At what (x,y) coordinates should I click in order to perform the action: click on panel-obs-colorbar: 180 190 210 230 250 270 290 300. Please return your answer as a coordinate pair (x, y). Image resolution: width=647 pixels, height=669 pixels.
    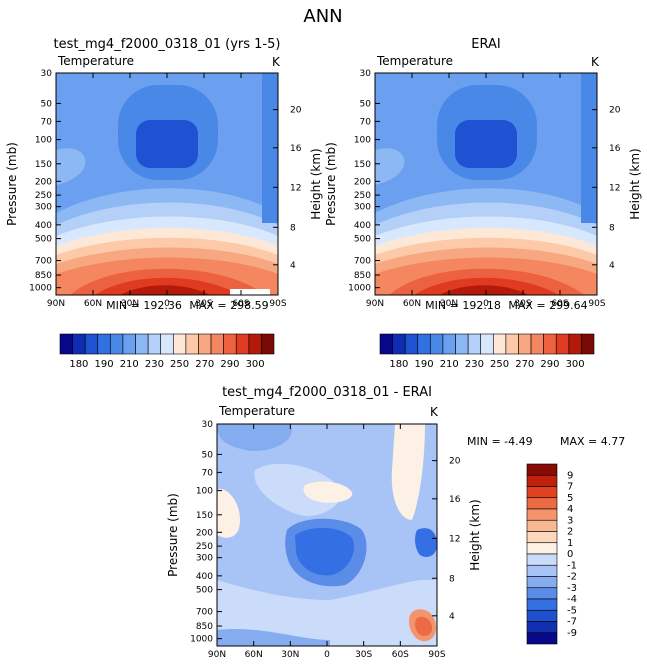
    Looking at the image, I should click on (487, 351).